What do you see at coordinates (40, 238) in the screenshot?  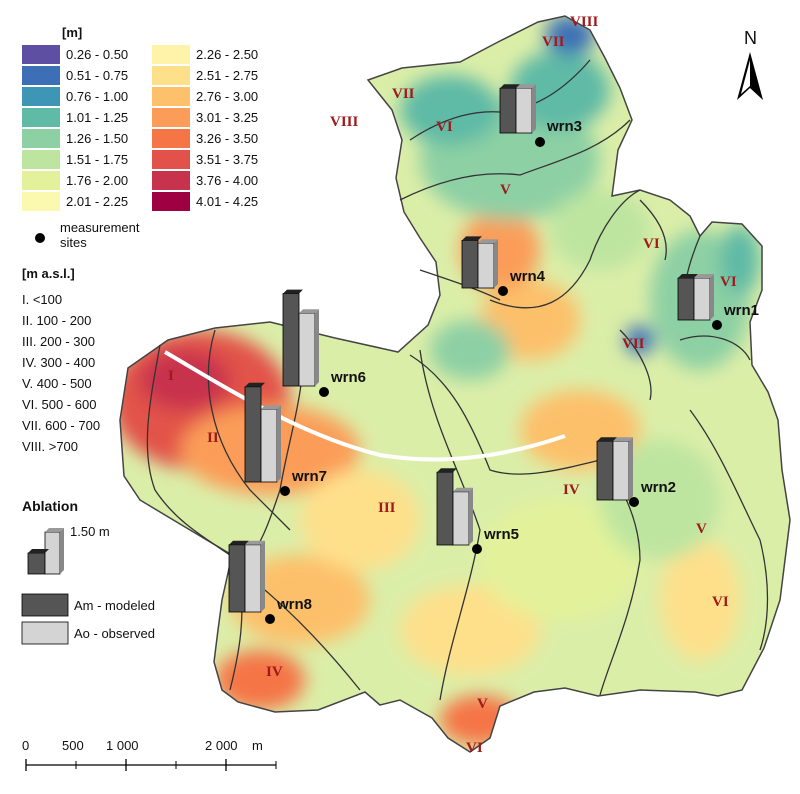 I see `measurement-site-marker` at bounding box center [40, 238].